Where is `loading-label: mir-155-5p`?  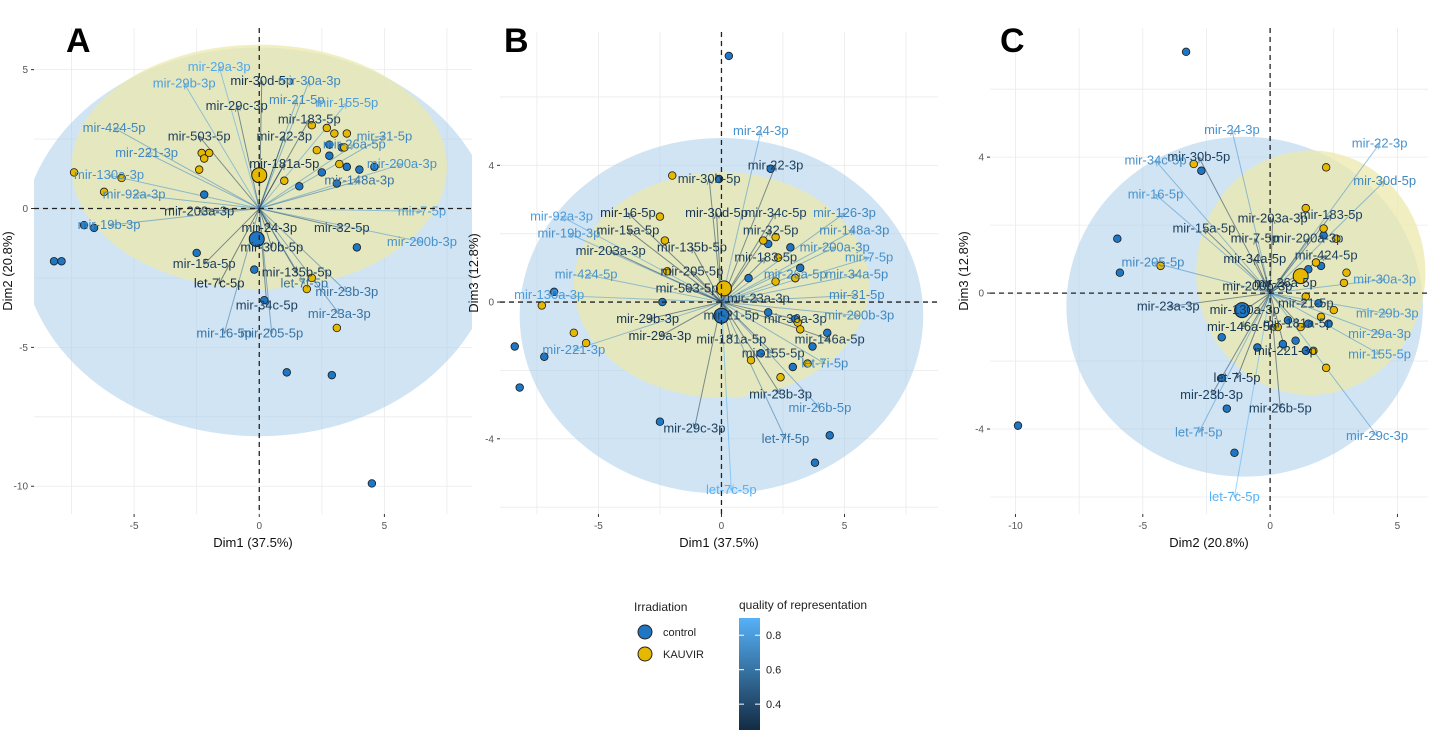 loading-label: mir-155-5p is located at coordinates (773, 352).